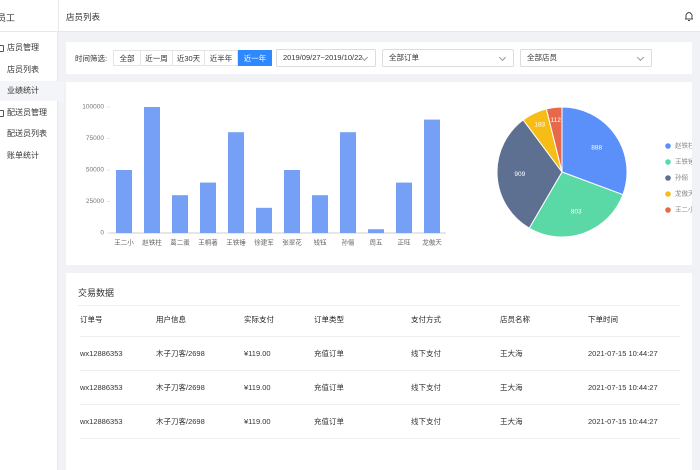 The height and width of the screenshot is (470, 700). What do you see at coordinates (544, 320) in the screenshot?
I see `column-header: 店员名称` at bounding box center [544, 320].